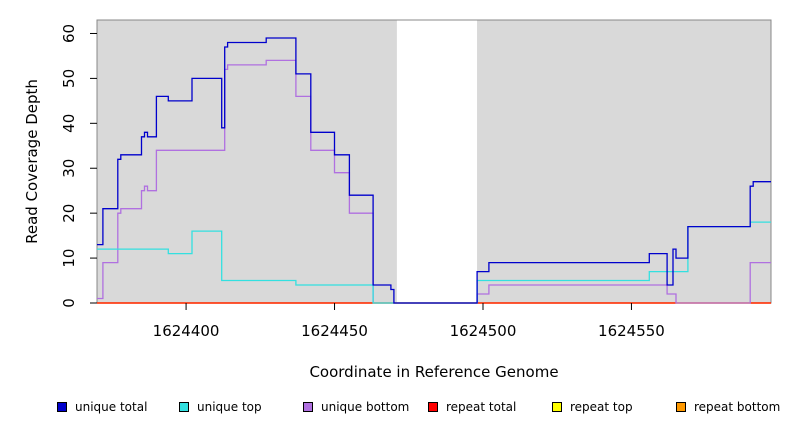 The image size is (792, 432). Describe the element at coordinates (229, 407) in the screenshot. I see `legend-label: unique top` at that location.